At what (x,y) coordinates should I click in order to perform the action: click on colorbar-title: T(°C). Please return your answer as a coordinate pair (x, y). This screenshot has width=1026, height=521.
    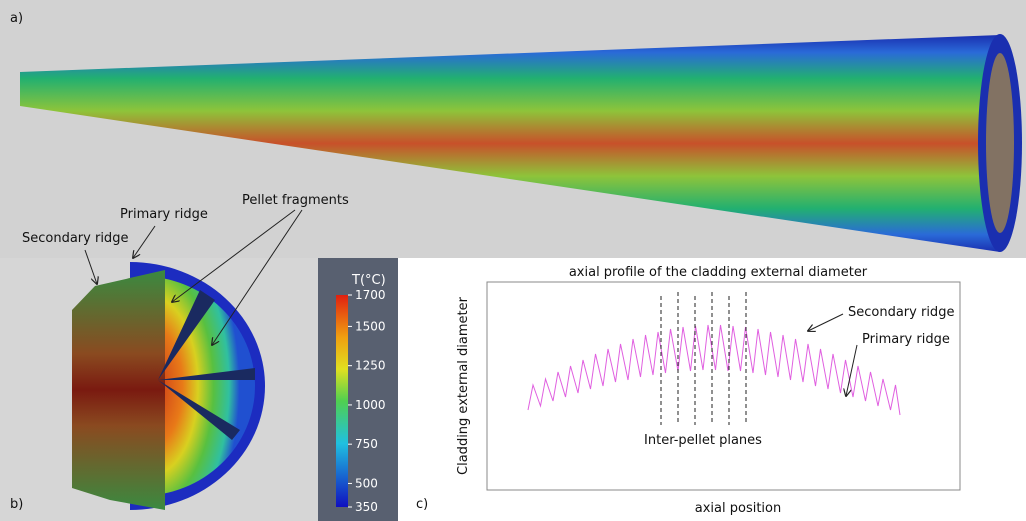
    Looking at the image, I should click on (368, 280).